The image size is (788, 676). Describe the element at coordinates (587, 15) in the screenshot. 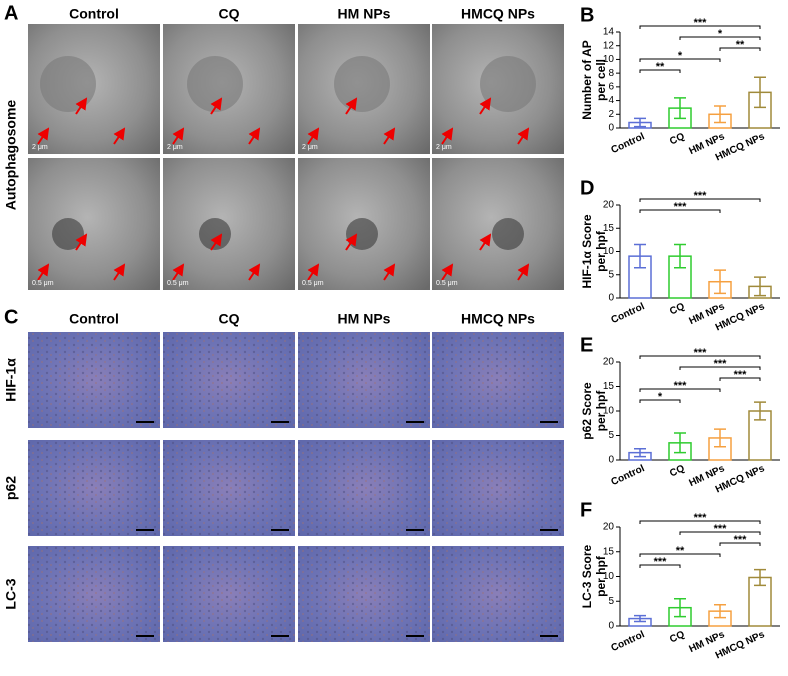

I see `panel-label: B` at that location.